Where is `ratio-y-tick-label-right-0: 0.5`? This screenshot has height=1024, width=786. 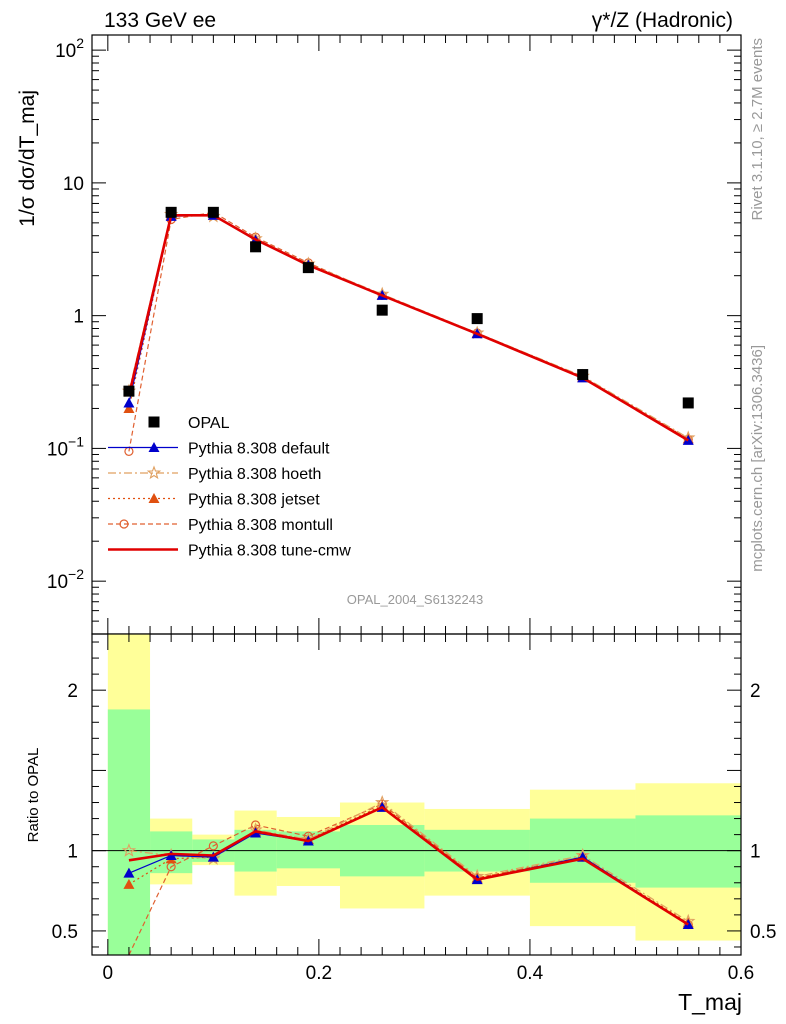
ratio-y-tick-label-right-0: 0.5 is located at coordinates (763, 932).